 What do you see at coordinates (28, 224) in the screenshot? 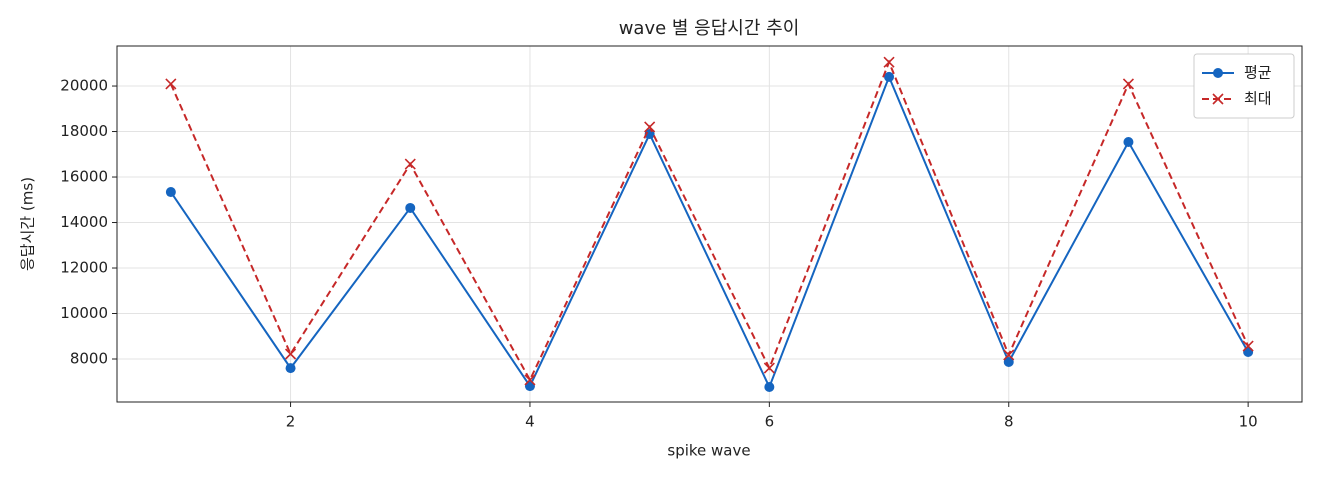
I see `y-axis-label: 응답시간 (ms)` at bounding box center [28, 224].